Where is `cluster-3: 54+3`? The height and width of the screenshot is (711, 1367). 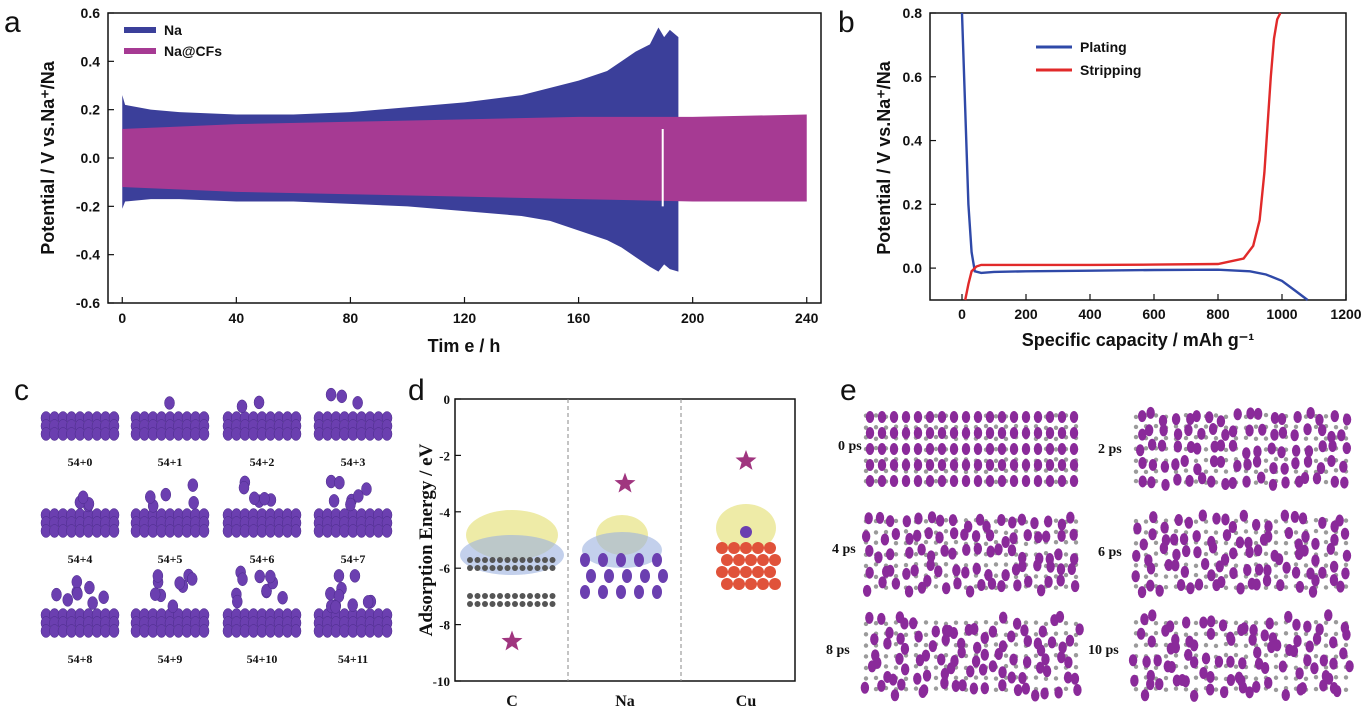 cluster-3: 54+3 is located at coordinates (353, 428).